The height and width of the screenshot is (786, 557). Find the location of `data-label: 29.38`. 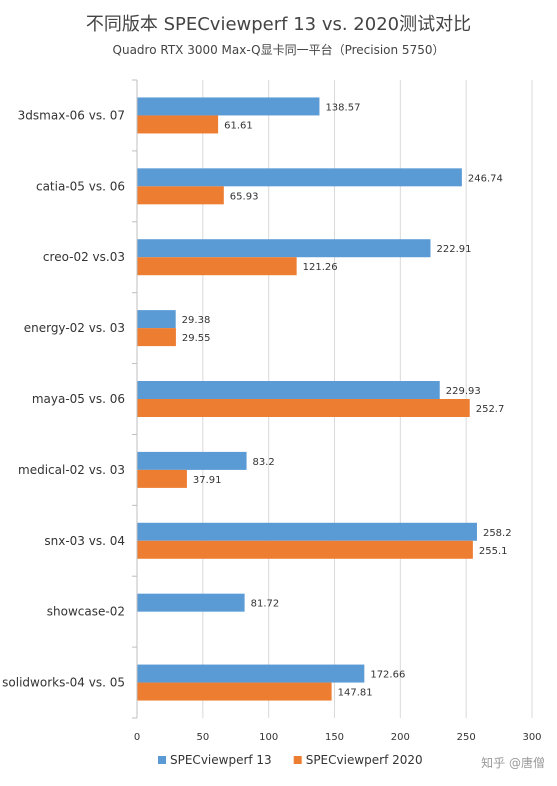

data-label: 29.38 is located at coordinates (196, 320).